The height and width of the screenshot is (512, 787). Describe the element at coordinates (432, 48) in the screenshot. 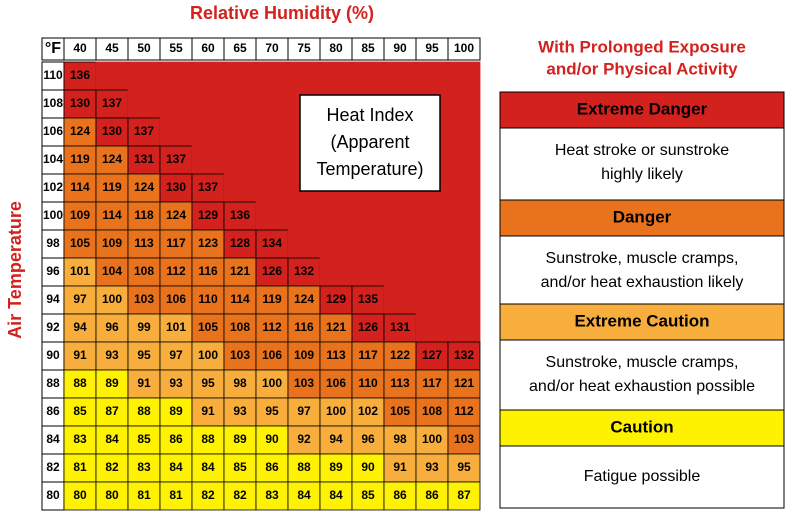

I see `column-label: 95` at that location.